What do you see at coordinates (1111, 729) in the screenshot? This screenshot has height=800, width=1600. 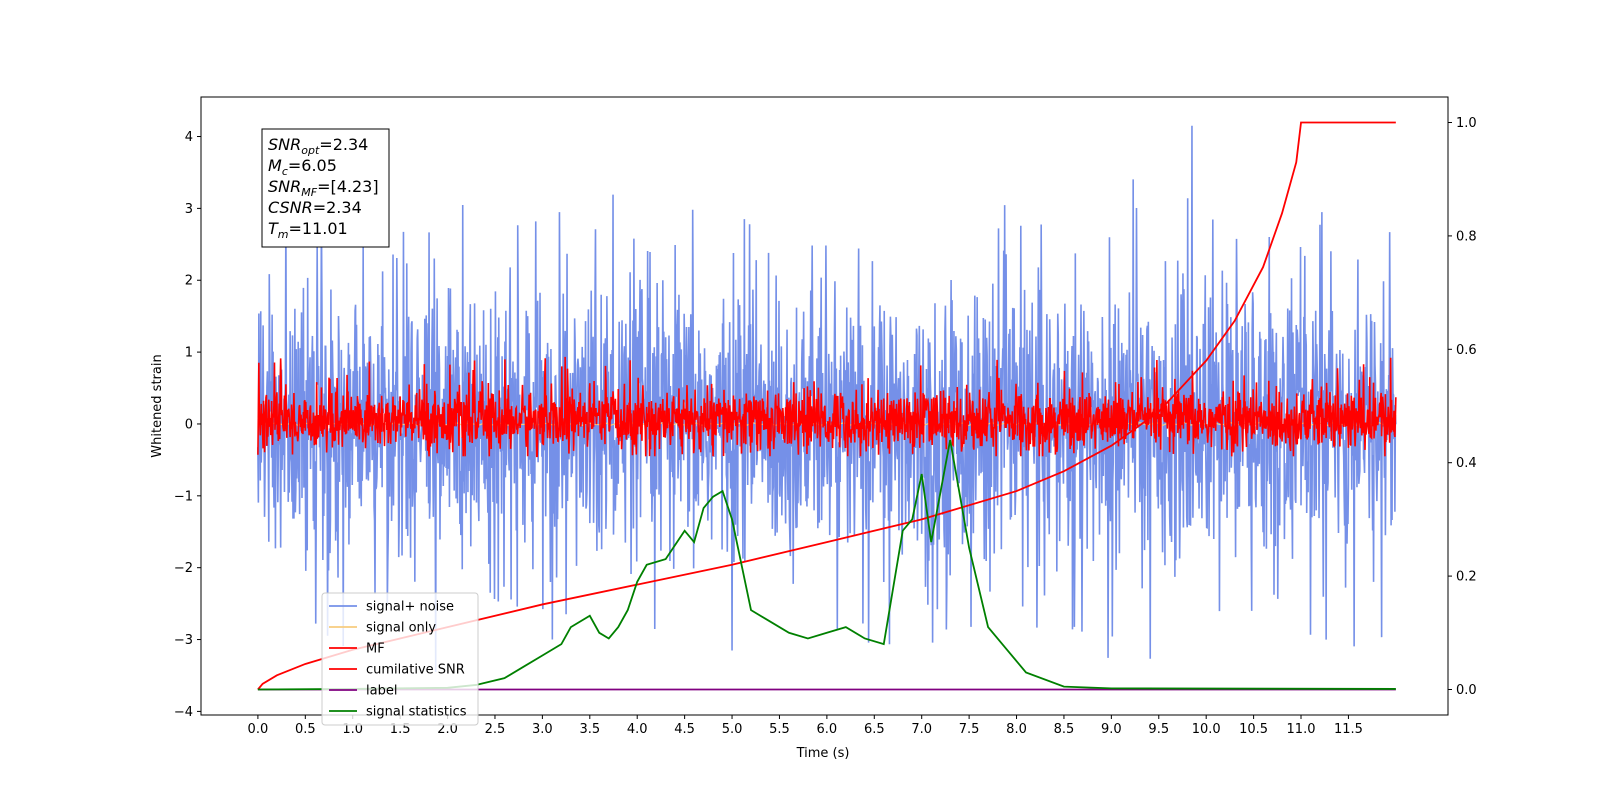 I see `x-tick-label: 9.0` at bounding box center [1111, 729].